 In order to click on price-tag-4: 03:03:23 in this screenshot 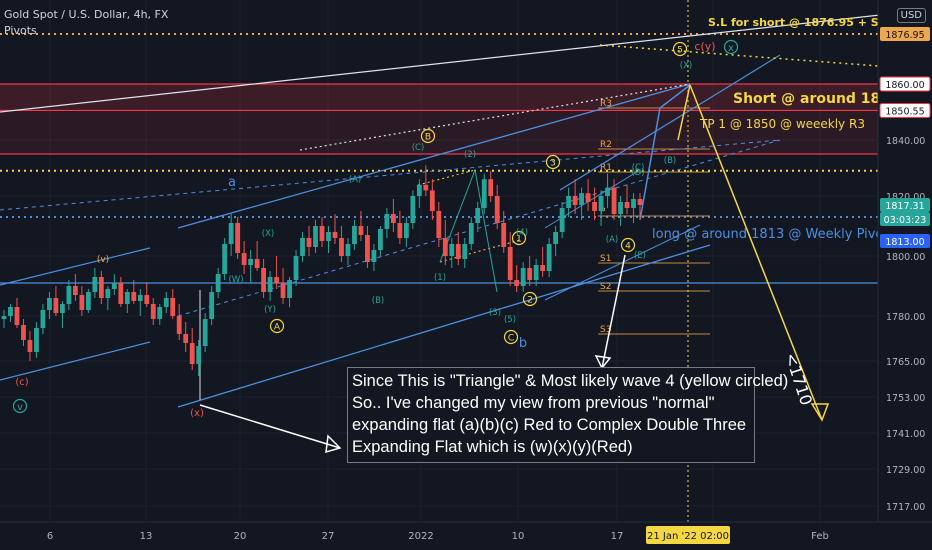, I will do `click(905, 220)`.